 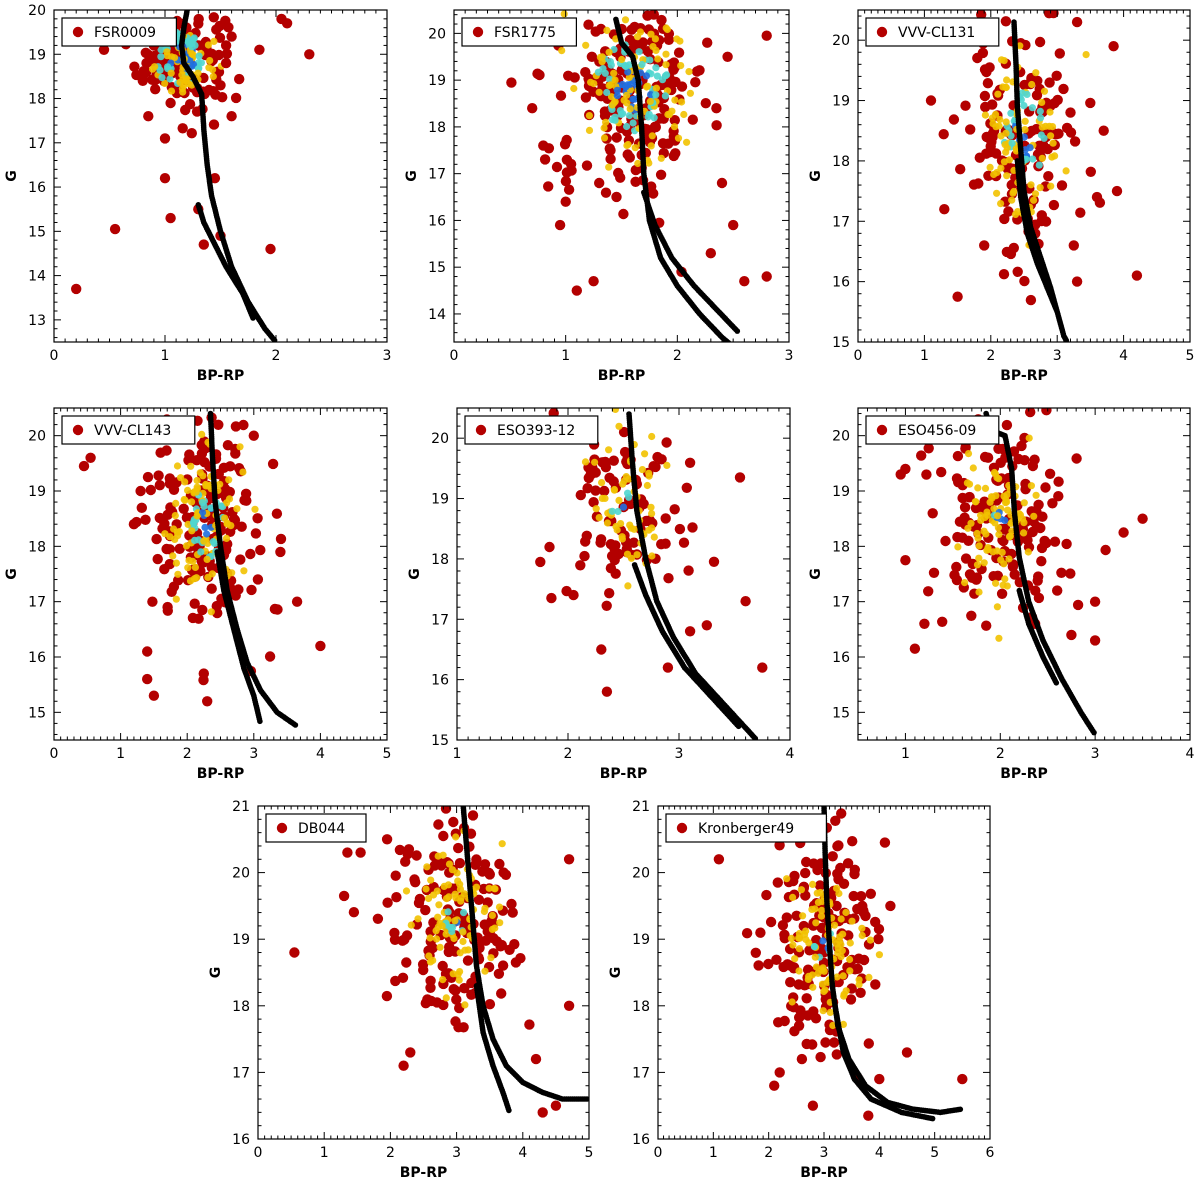 I want to click on legend-label: VVV-CL143, so click(x=132, y=431).